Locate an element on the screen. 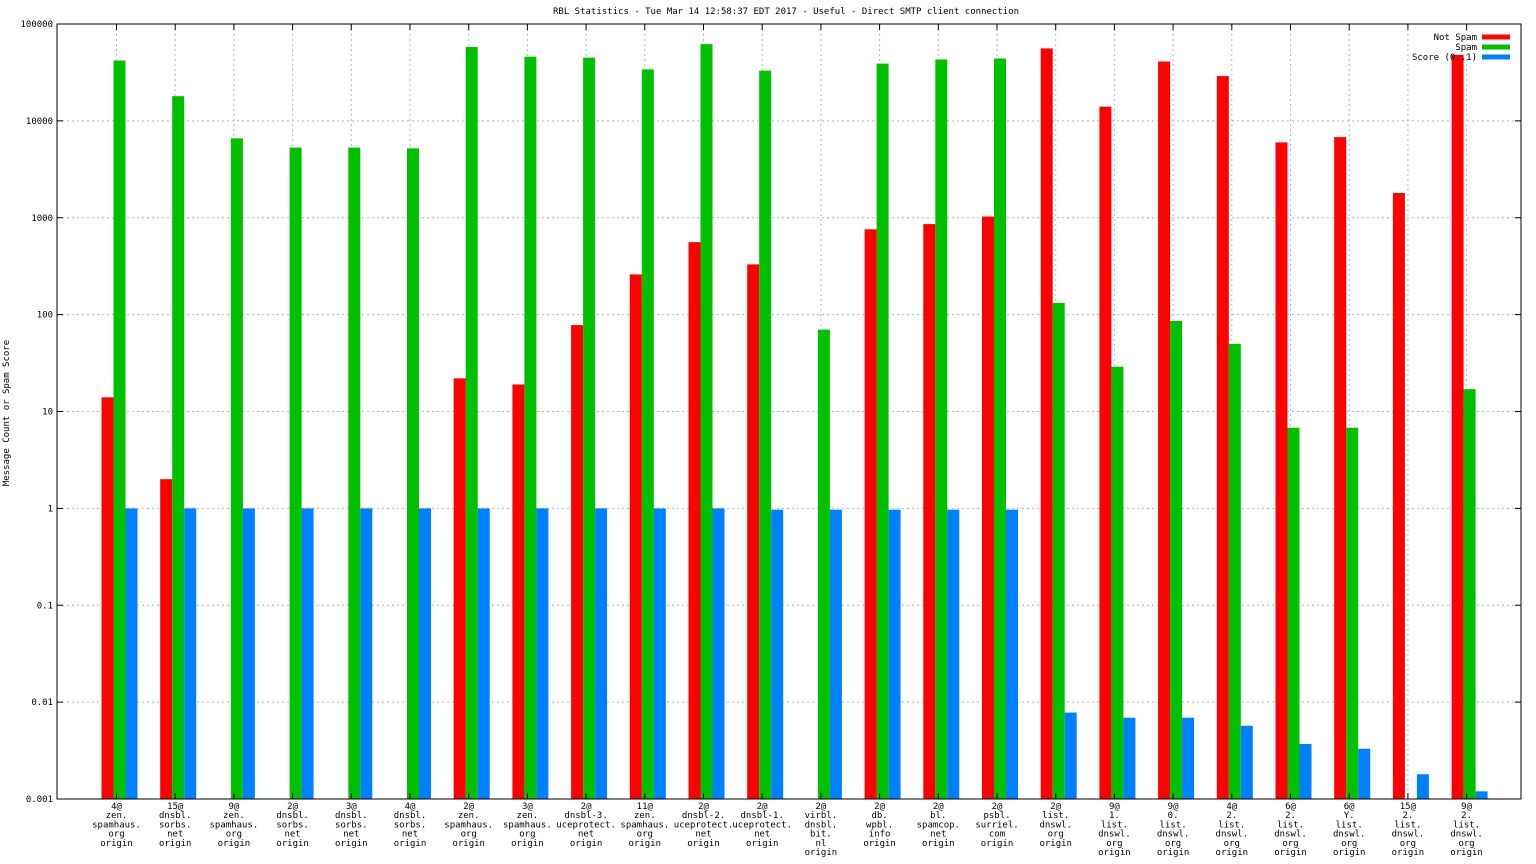 The height and width of the screenshot is (864, 1536). x-tick-label: dnsbl-3. is located at coordinates (585, 816).